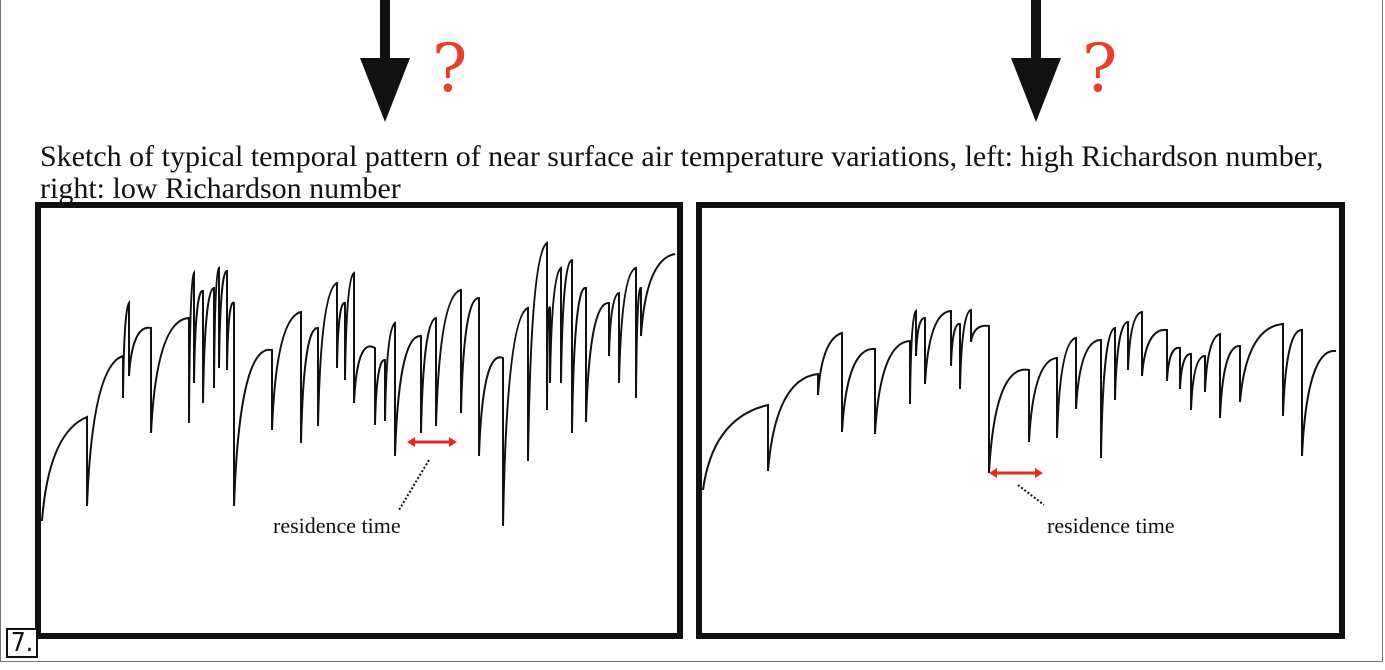 This screenshot has width=1385, height=670. What do you see at coordinates (450, 68) in the screenshot?
I see `left-question-mark: ?` at bounding box center [450, 68].